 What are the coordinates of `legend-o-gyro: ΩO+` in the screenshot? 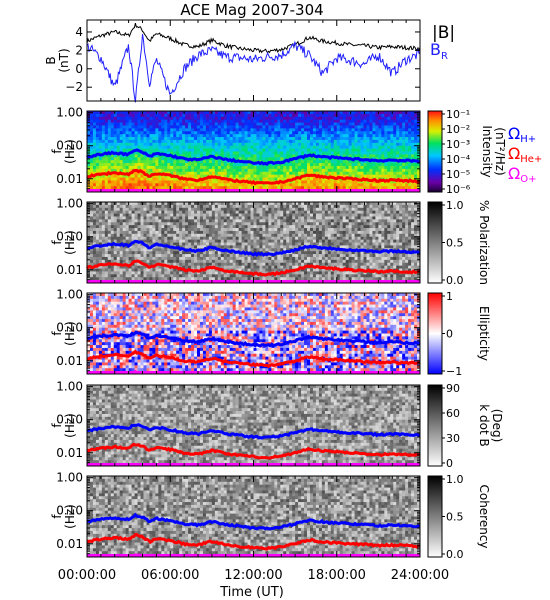 It's located at (522, 174).